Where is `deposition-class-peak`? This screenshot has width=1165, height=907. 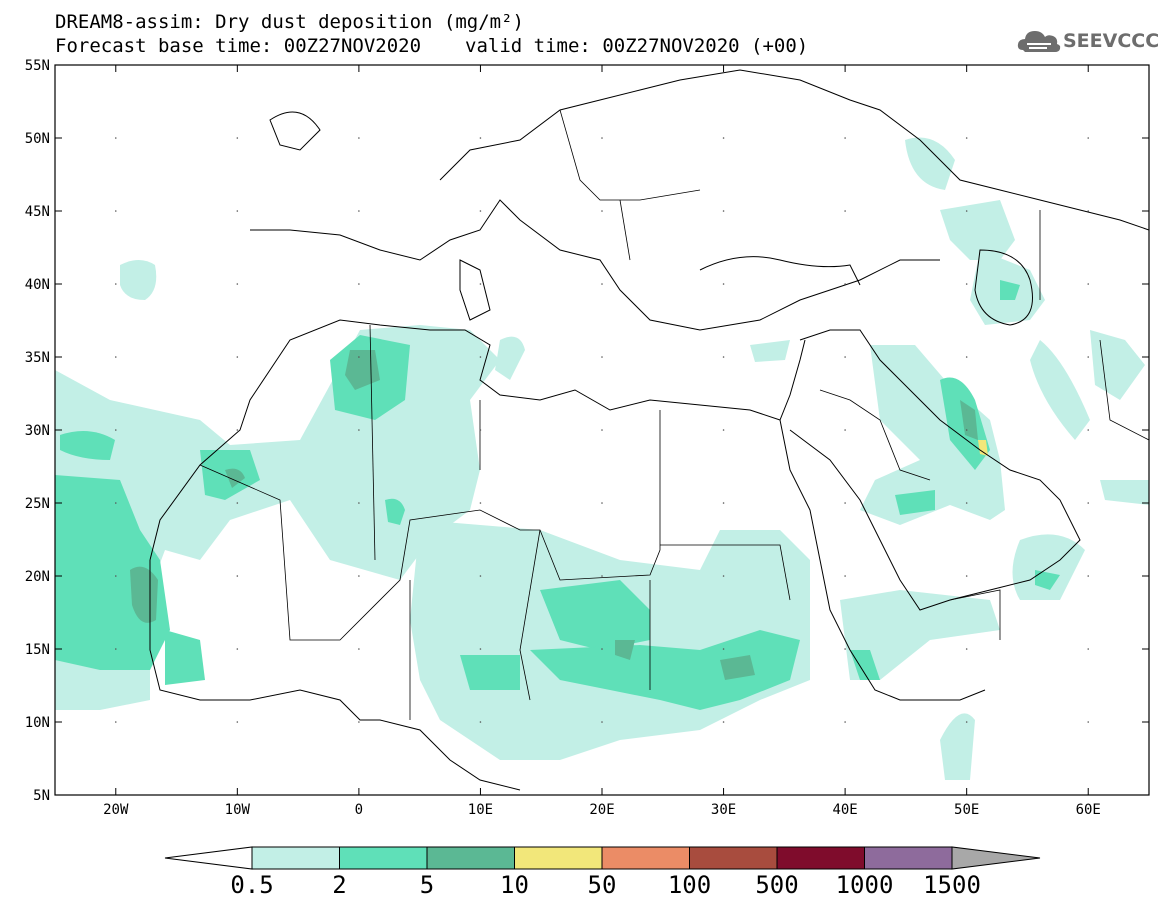 deposition-class-peak is located at coordinates (983, 448).